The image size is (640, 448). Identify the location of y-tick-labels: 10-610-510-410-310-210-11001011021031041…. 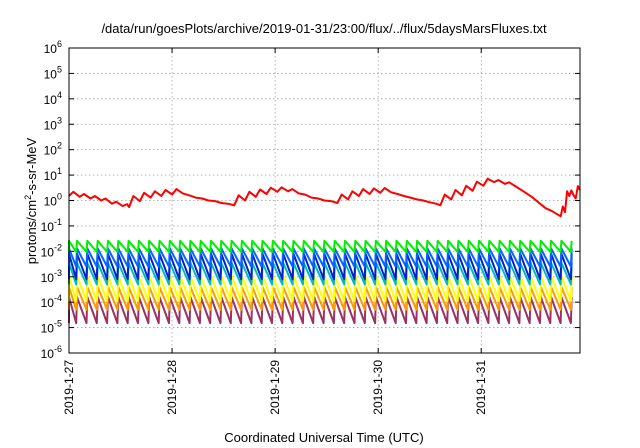
(51, 200).